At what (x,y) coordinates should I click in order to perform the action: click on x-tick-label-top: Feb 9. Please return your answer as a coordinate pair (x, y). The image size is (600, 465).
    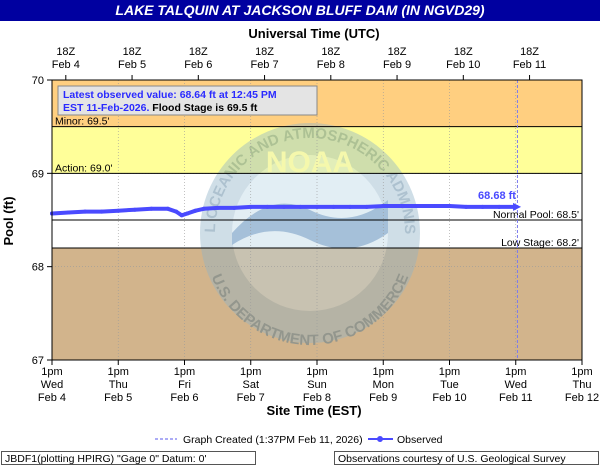
    Looking at the image, I should click on (397, 65).